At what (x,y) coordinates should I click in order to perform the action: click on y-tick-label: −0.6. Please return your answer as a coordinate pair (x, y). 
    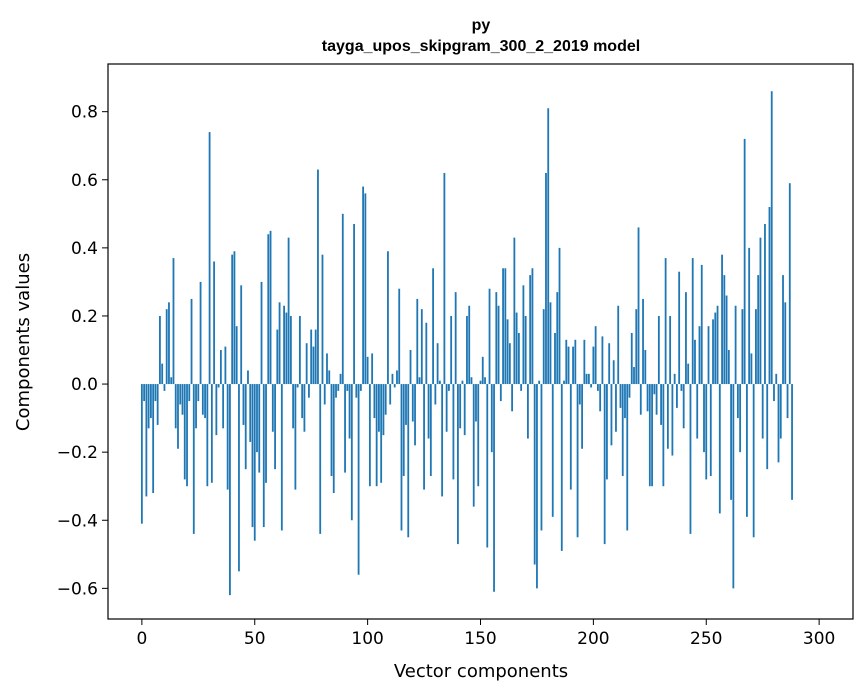
    Looking at the image, I should click on (77, 589).